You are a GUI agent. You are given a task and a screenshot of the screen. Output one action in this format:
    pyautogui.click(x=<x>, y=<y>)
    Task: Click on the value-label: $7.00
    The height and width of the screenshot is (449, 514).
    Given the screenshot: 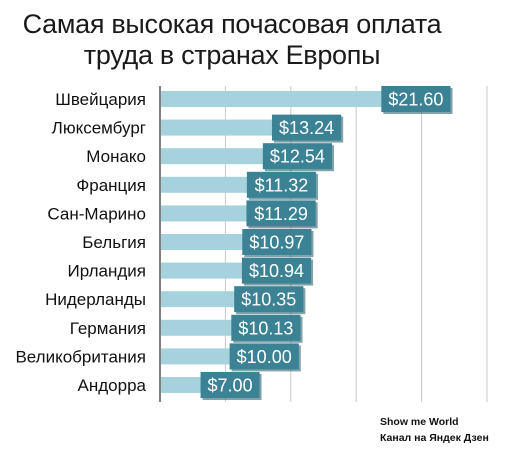 What is the action you would take?
    pyautogui.click(x=230, y=386)
    